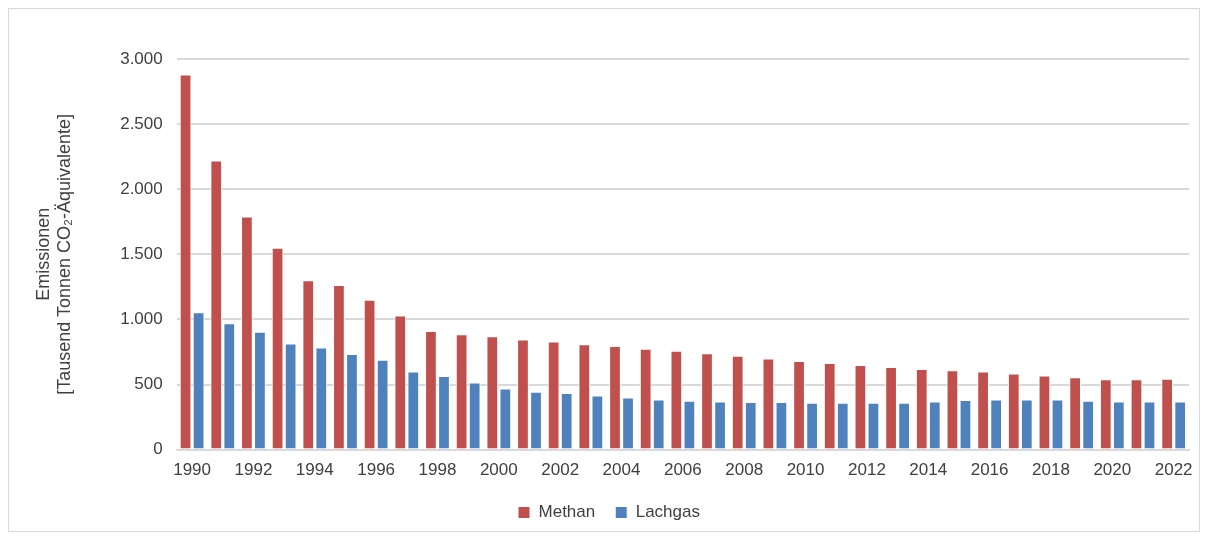 This screenshot has width=1208, height=540. I want to click on x-tick-label: 1996, so click(376, 470).